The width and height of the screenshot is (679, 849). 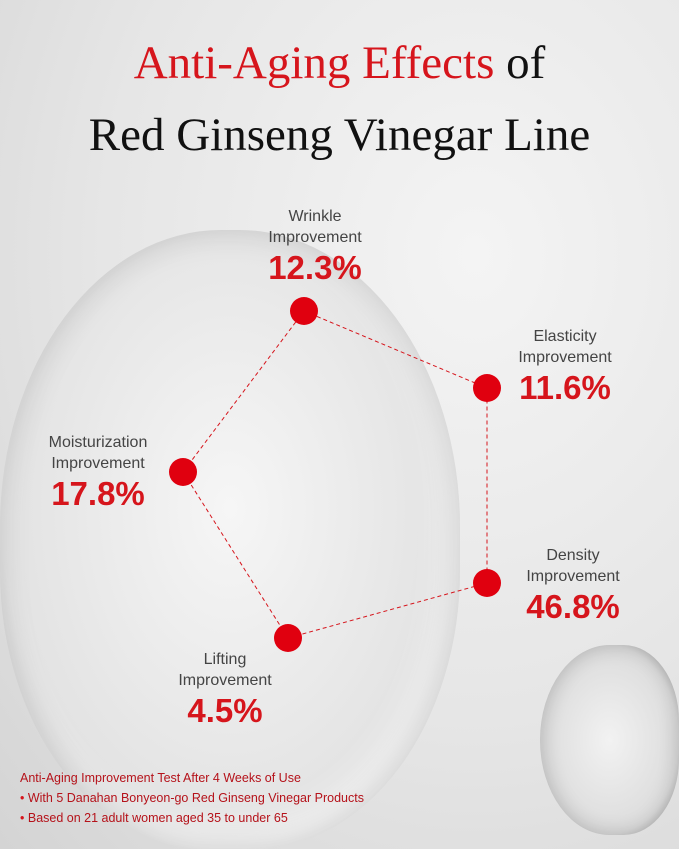 I want to click on title-line-2: Red Ginseng Vinegar Line, so click(x=339, y=135).